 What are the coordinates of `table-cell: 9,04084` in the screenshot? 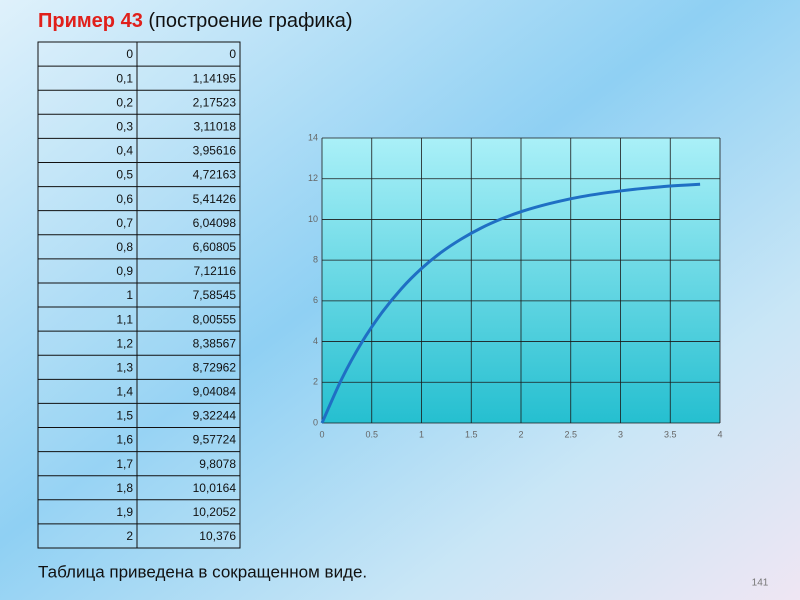 It's located at (215, 392).